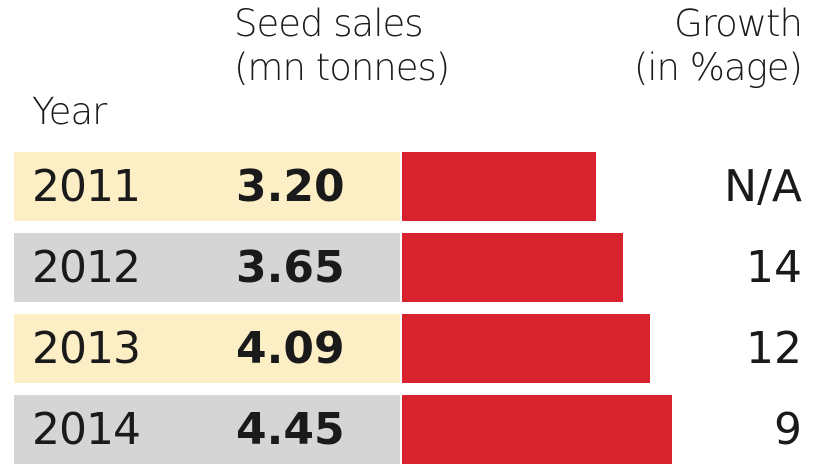  What do you see at coordinates (290, 348) in the screenshot?
I see `sales-value-label: 4.09` at bounding box center [290, 348].